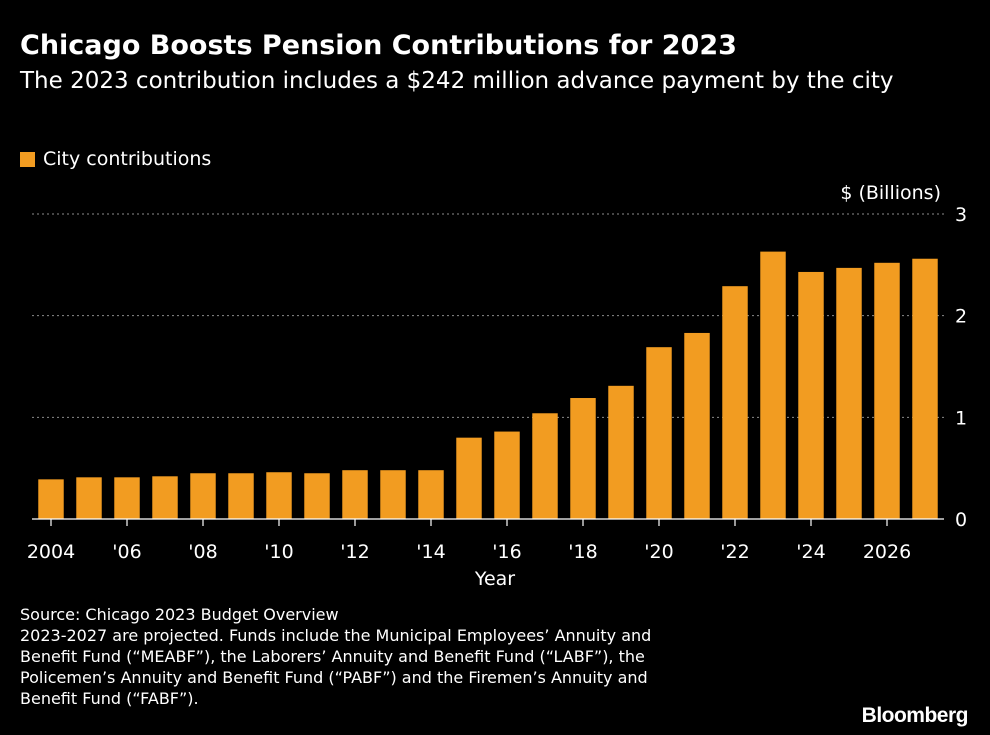 The width and height of the screenshot is (990, 735). What do you see at coordinates (961, 418) in the screenshot?
I see `y-tick-label: 1` at bounding box center [961, 418].